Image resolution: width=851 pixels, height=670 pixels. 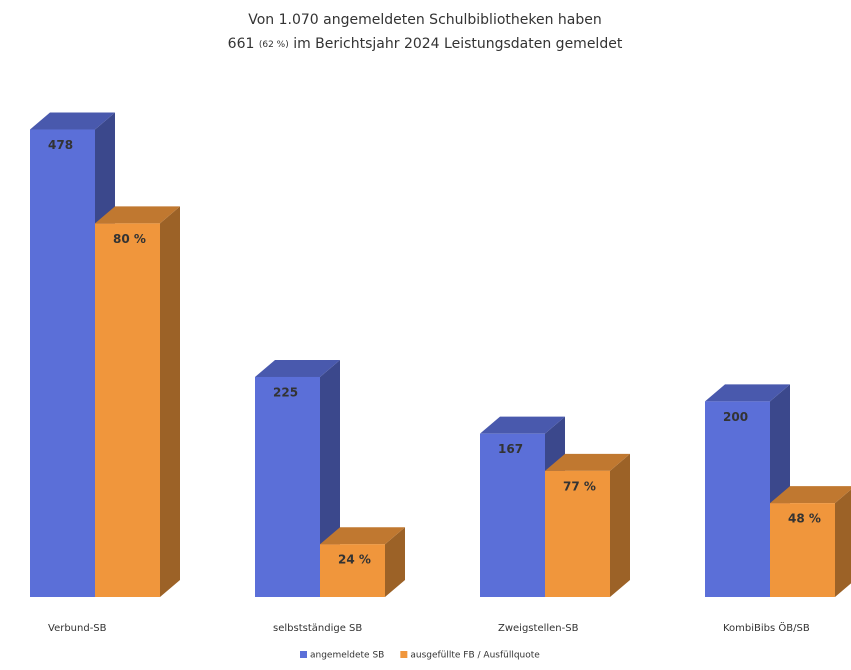 What do you see at coordinates (766, 627) in the screenshot?
I see `x-tick-label: KombiBibs ÖB/SB` at bounding box center [766, 627].